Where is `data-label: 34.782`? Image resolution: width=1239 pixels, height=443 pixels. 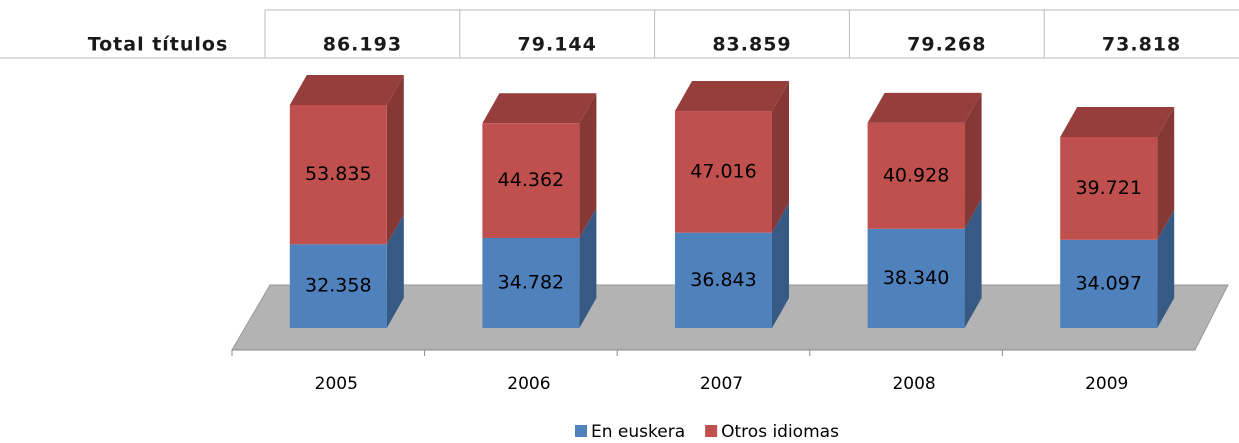
data-label: 34.782 is located at coordinates (531, 283).